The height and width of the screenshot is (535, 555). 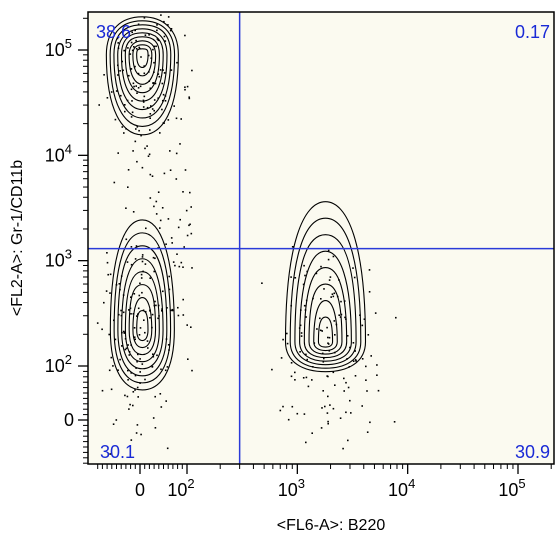 What do you see at coordinates (532, 452) in the screenshot?
I see `quadrant-bottom-right-percent: 30.9` at bounding box center [532, 452].